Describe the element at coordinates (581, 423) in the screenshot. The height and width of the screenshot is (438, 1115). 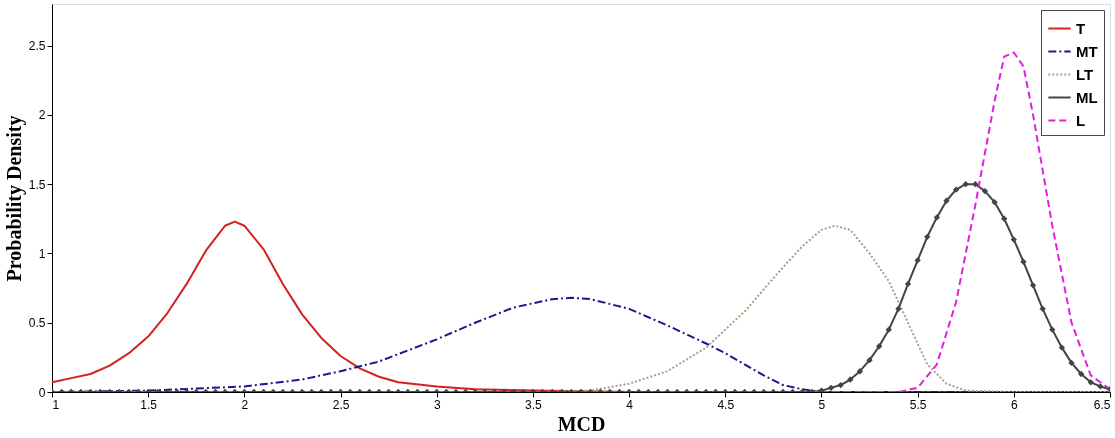
I see `x-axis-title: MCD` at that location.